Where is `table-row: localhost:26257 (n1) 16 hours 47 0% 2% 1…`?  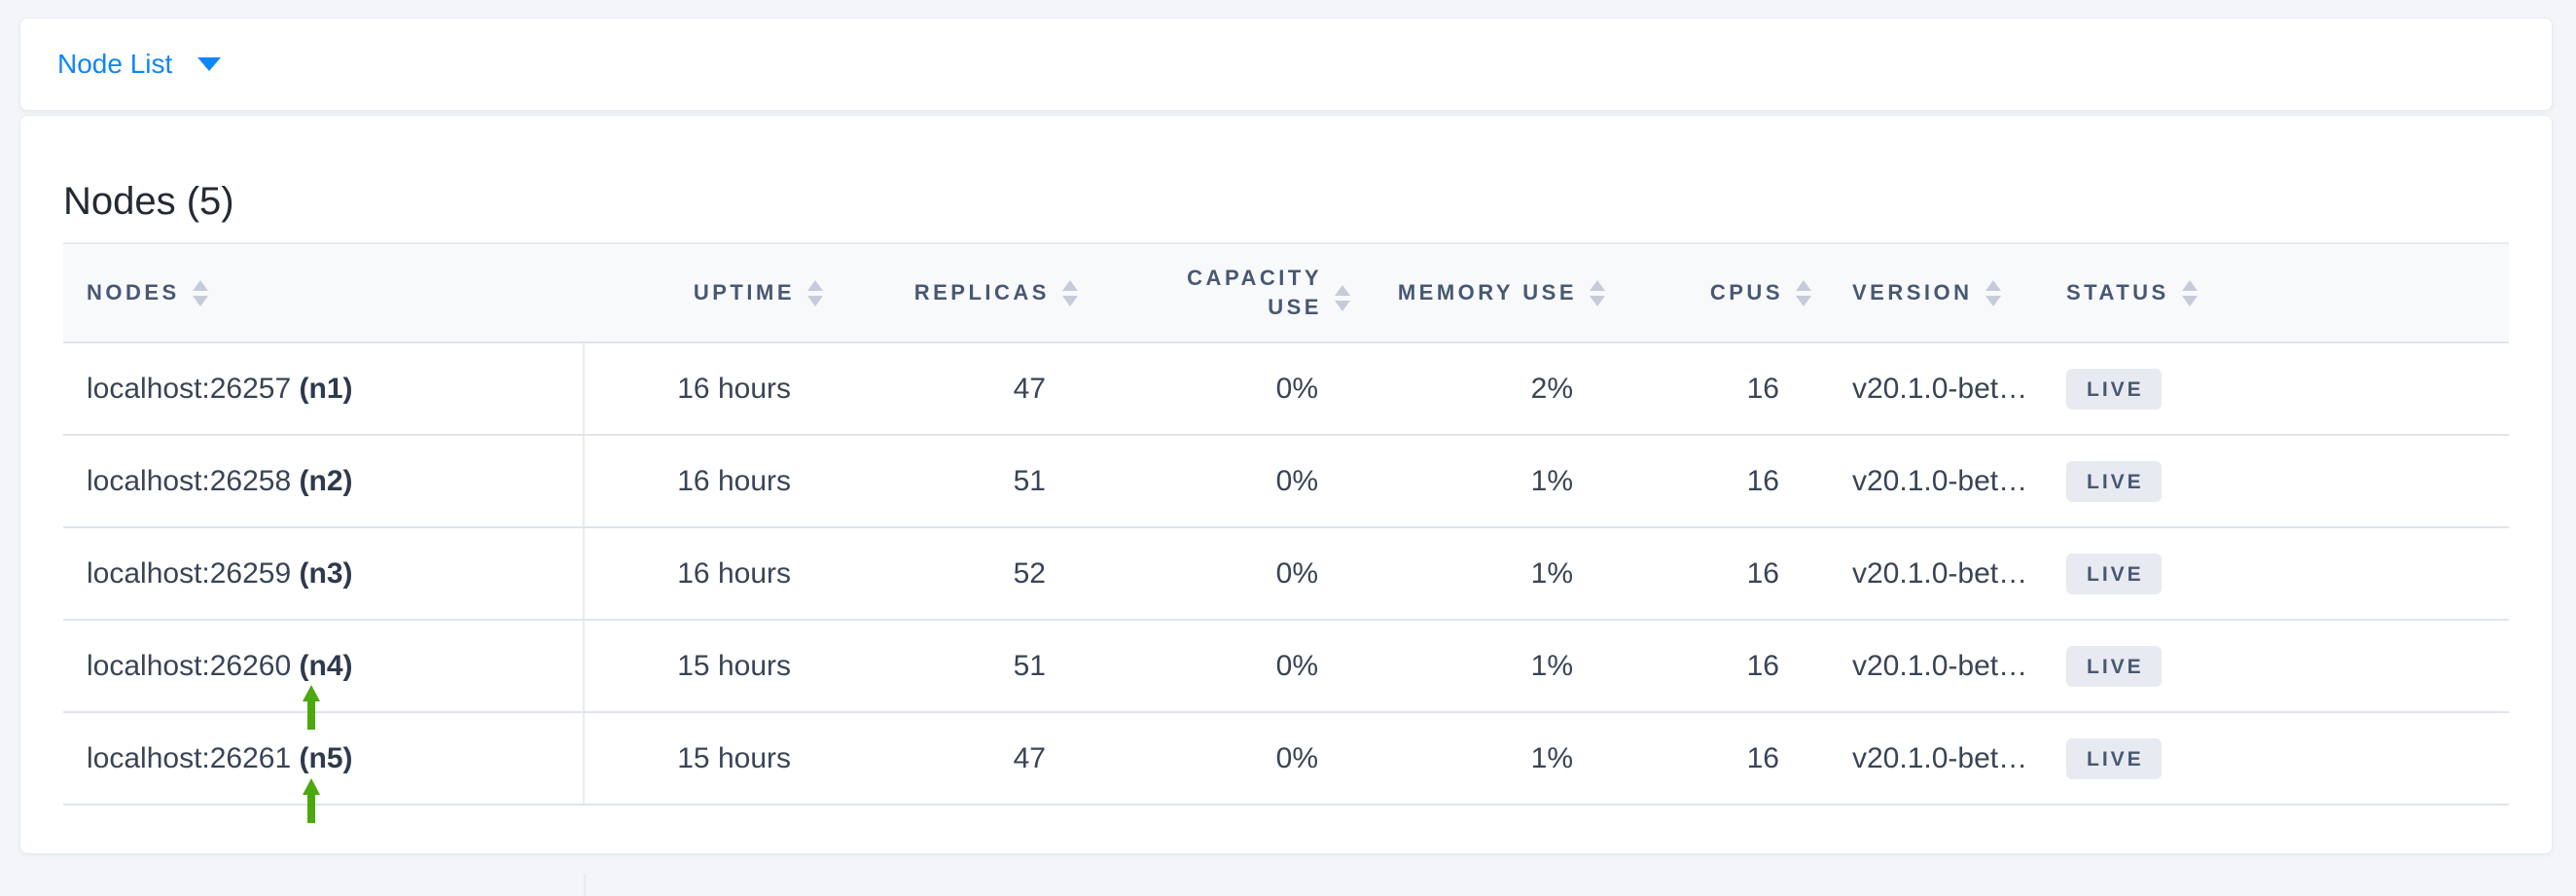
table-row: localhost:26257 (n1) 16 hours 47 0% 2% 1… is located at coordinates (1286, 389).